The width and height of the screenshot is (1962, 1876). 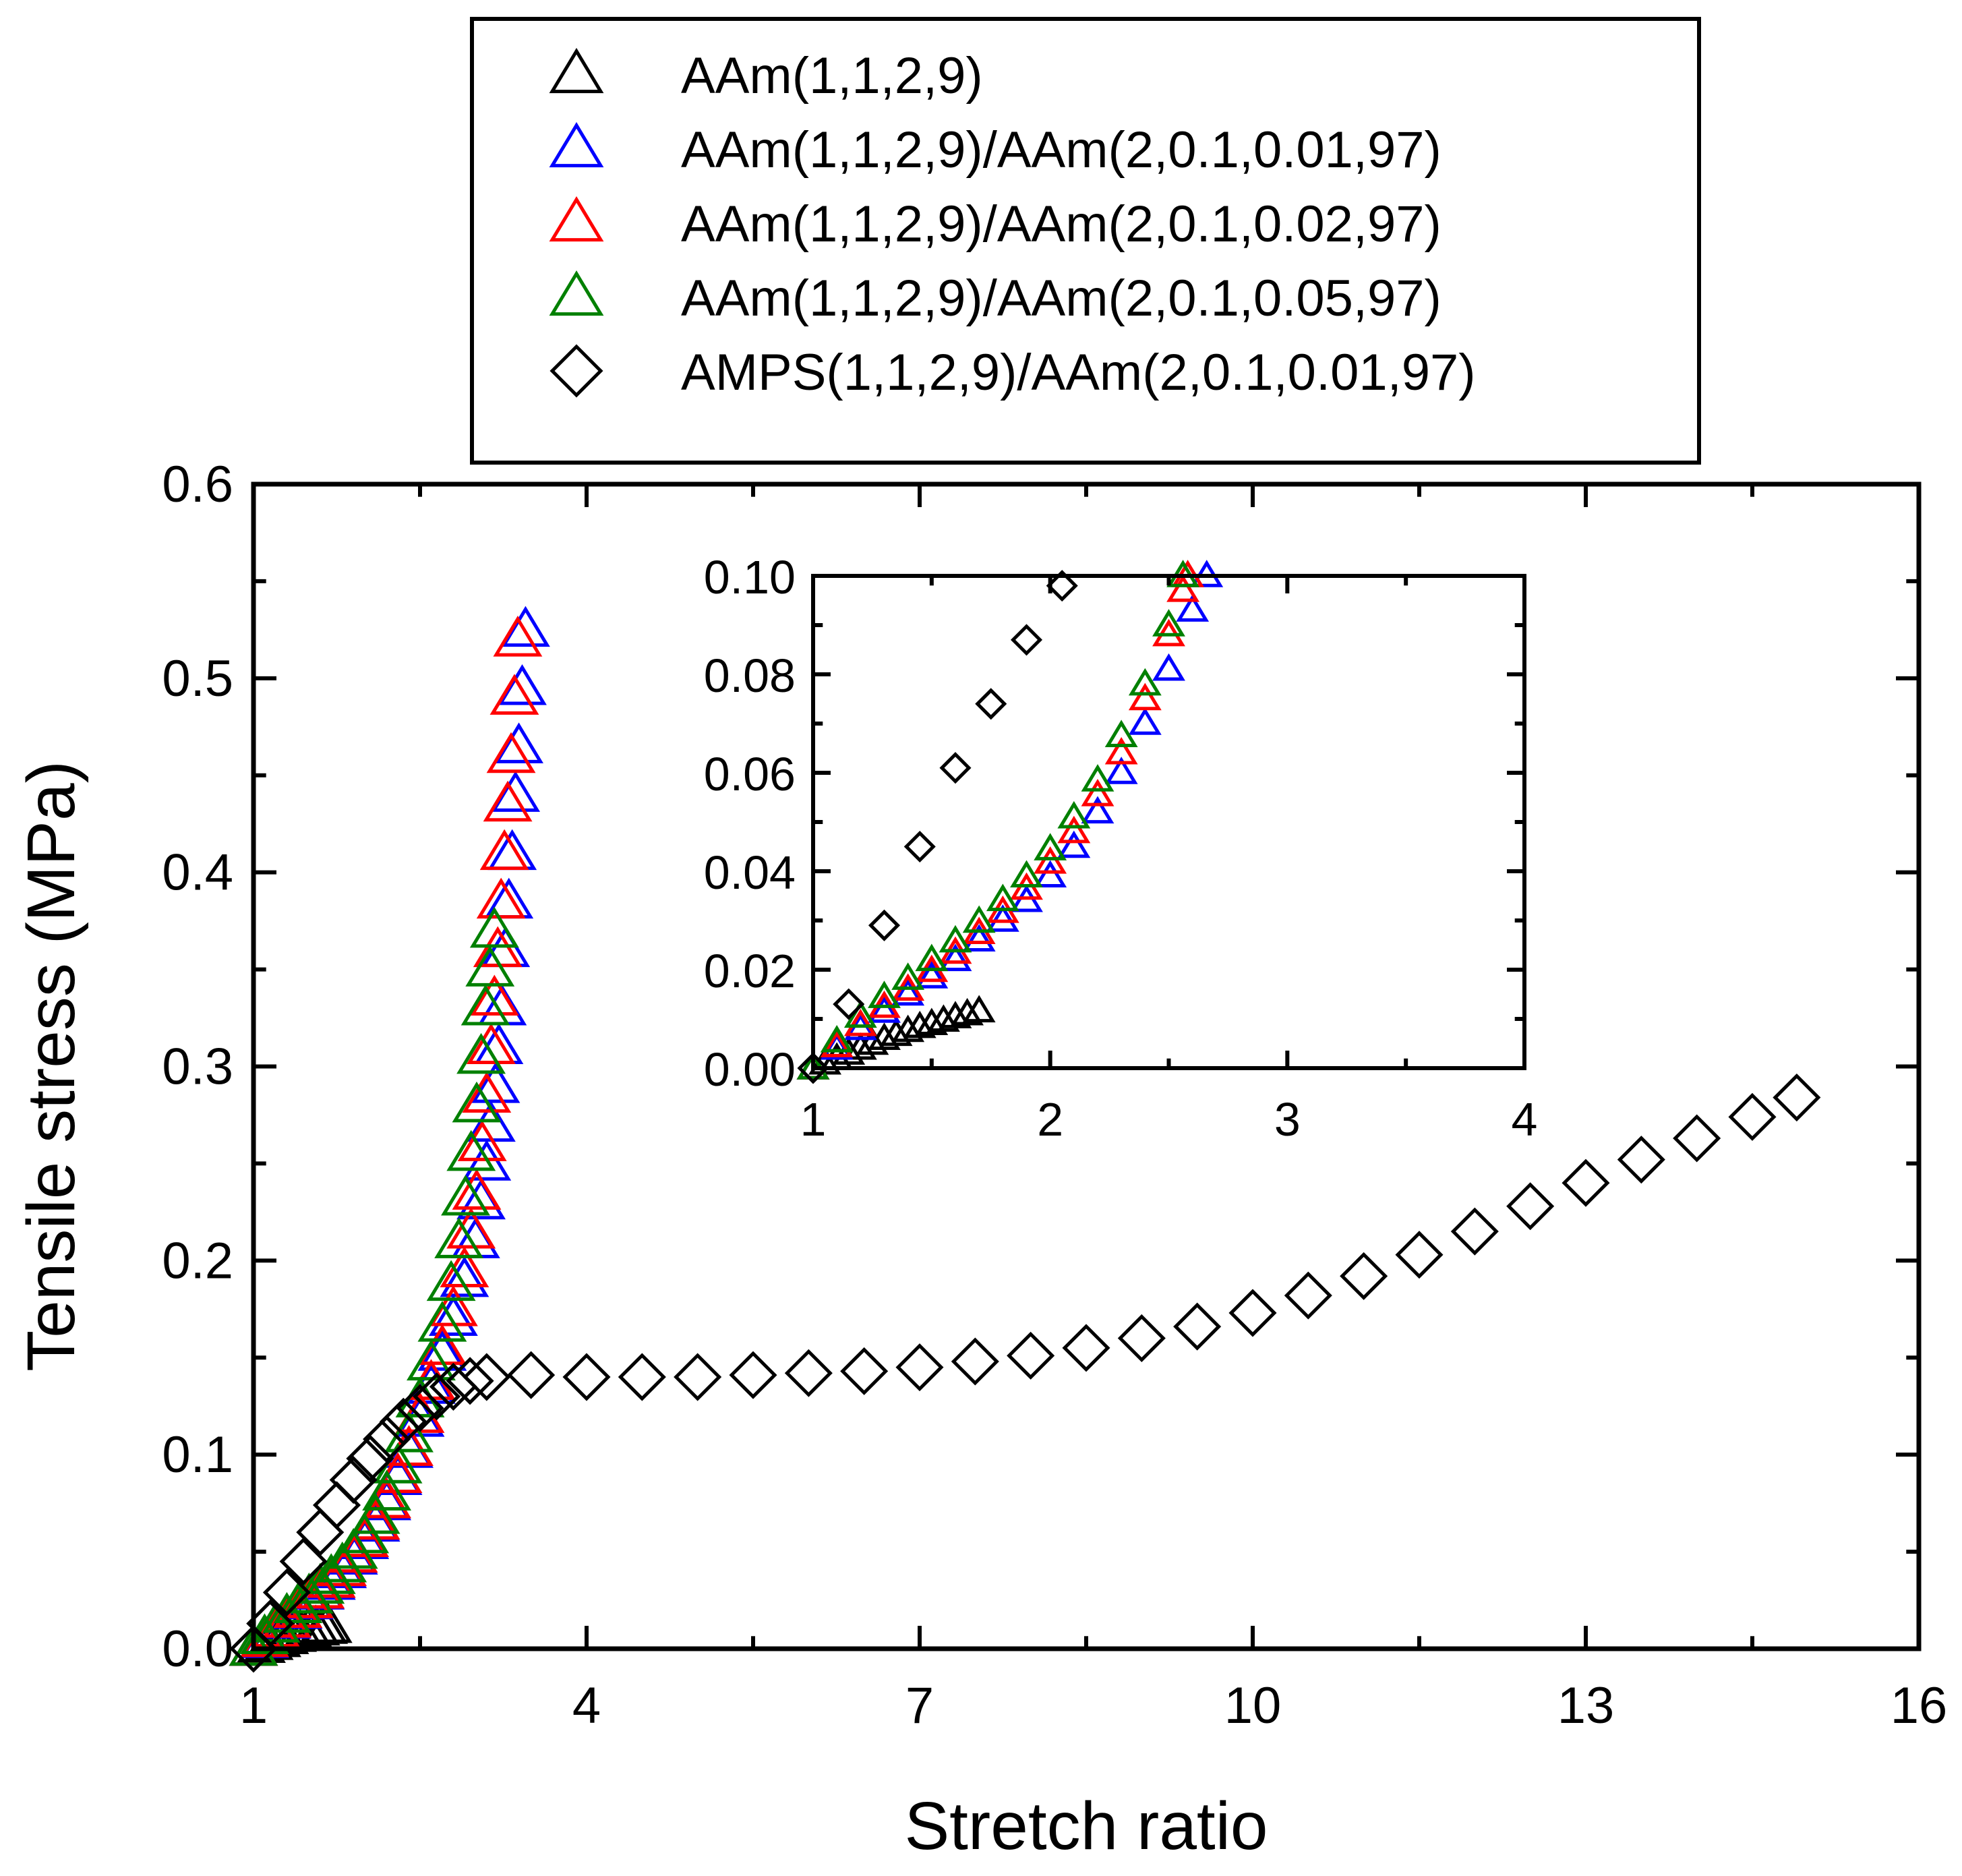 What do you see at coordinates (1287, 1119) in the screenshot?
I see `inset-x-tick-label: 3` at bounding box center [1287, 1119].